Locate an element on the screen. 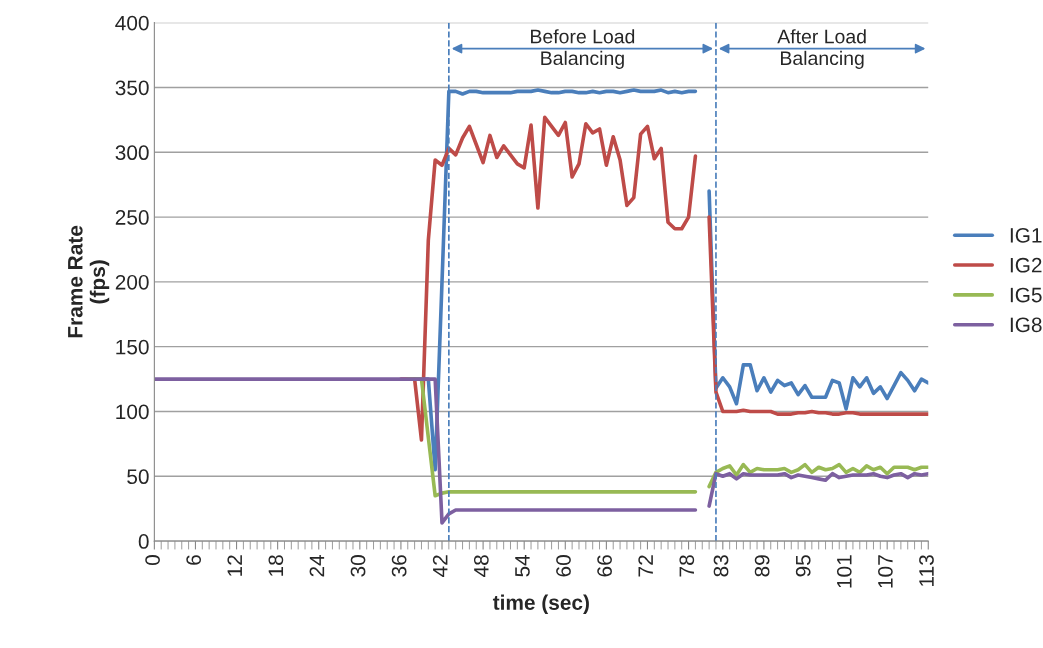 The image size is (1043, 648). x-tick-label: 6 is located at coordinates (194, 560).